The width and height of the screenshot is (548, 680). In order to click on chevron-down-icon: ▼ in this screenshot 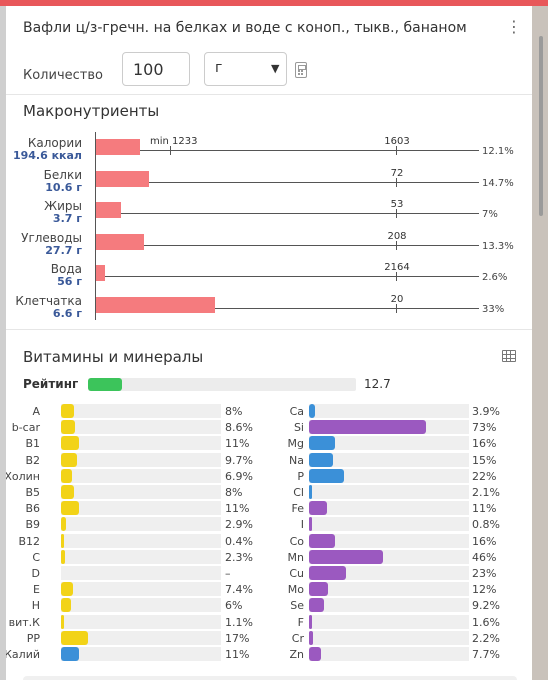, I will do `click(275, 68)`.